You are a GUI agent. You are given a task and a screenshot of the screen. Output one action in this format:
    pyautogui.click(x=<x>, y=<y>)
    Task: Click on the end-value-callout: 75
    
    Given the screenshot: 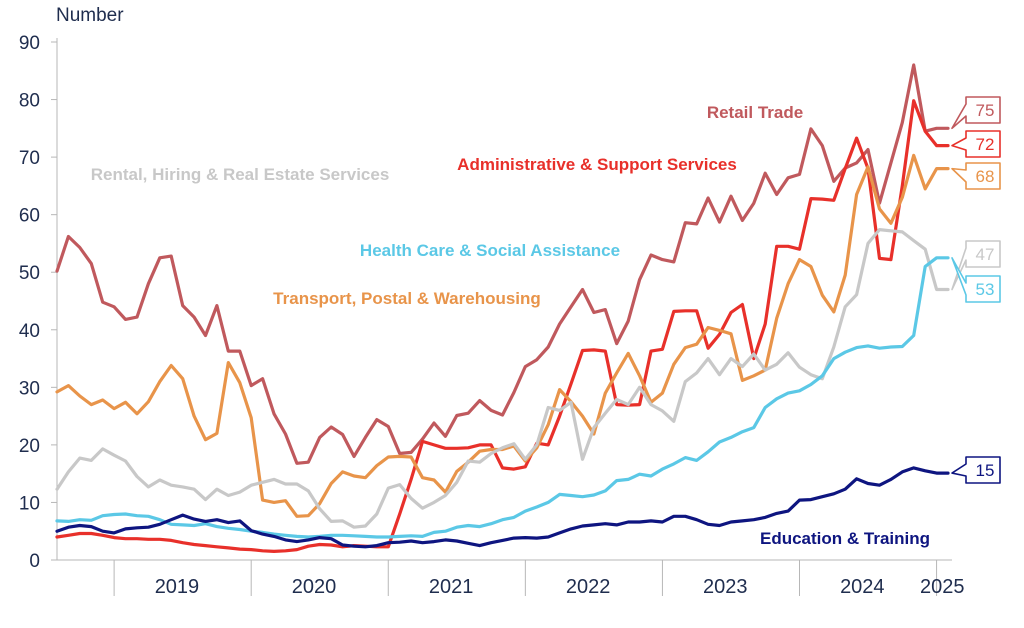 What is the action you would take?
    pyautogui.click(x=976, y=113)
    